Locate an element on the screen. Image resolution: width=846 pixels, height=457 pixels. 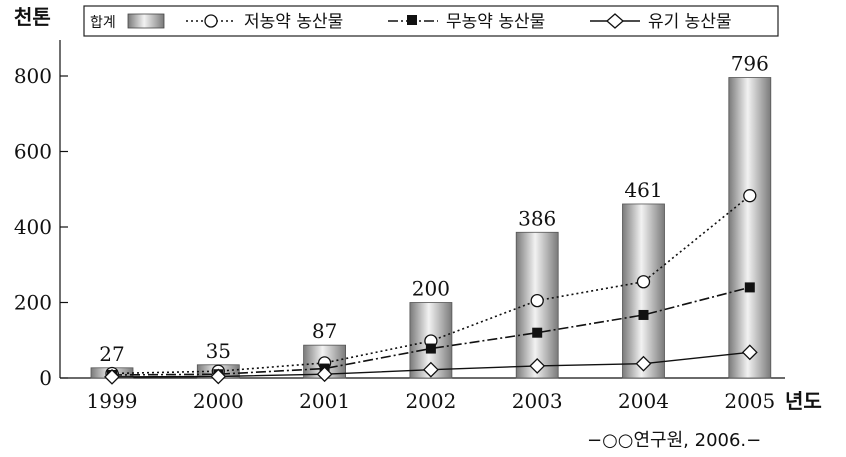
x-tick-label: 2003 is located at coordinates (537, 401).